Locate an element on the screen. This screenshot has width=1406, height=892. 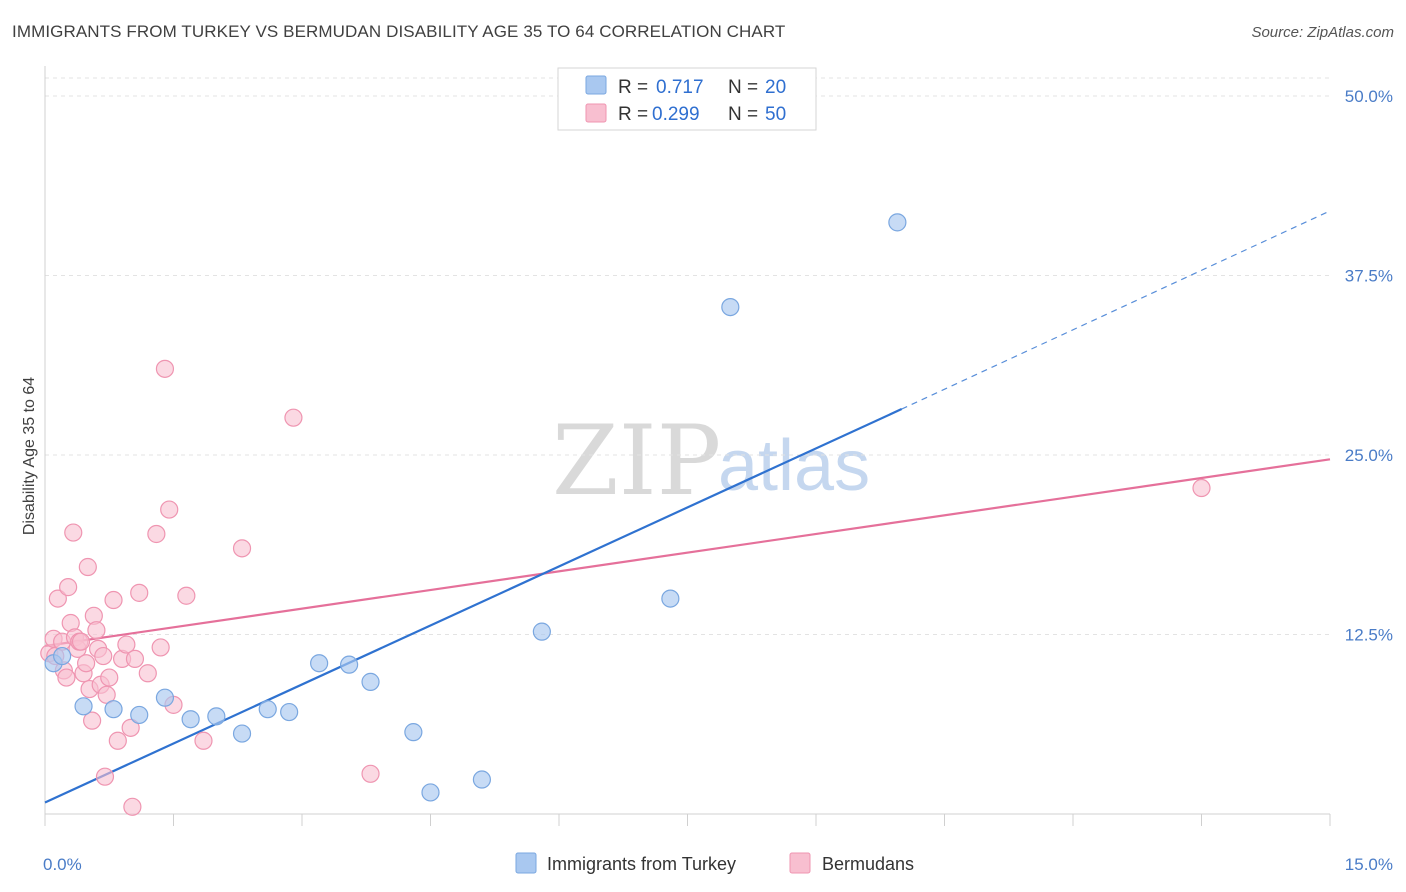
bottom-legend-swatch-turkey is located at coordinates (526, 863).